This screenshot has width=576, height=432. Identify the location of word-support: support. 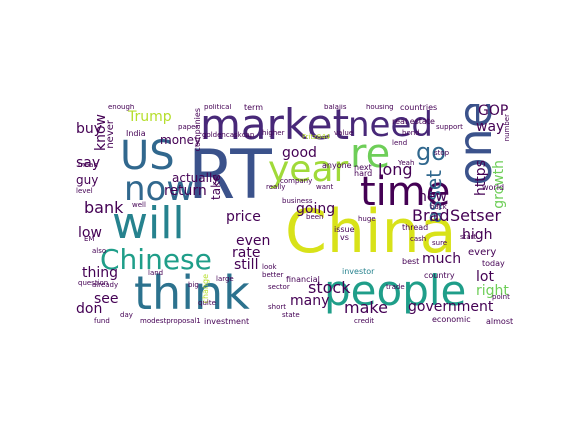
(449, 127).